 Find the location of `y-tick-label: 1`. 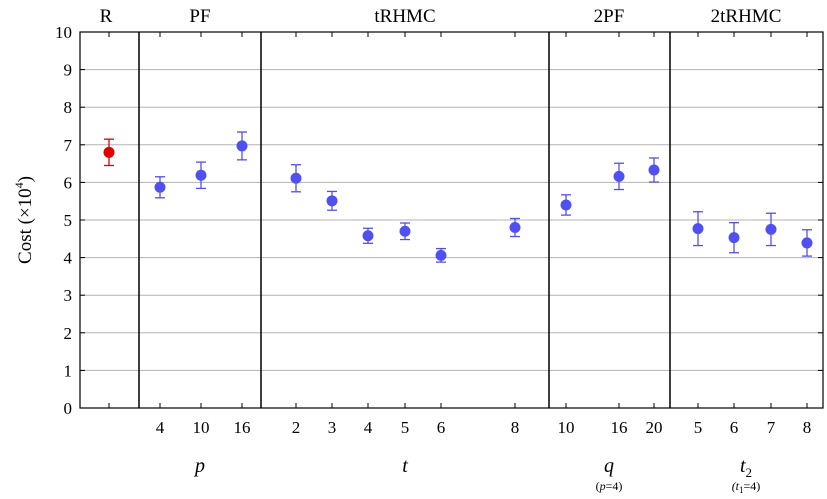

y-tick-label: 1 is located at coordinates (68, 370).